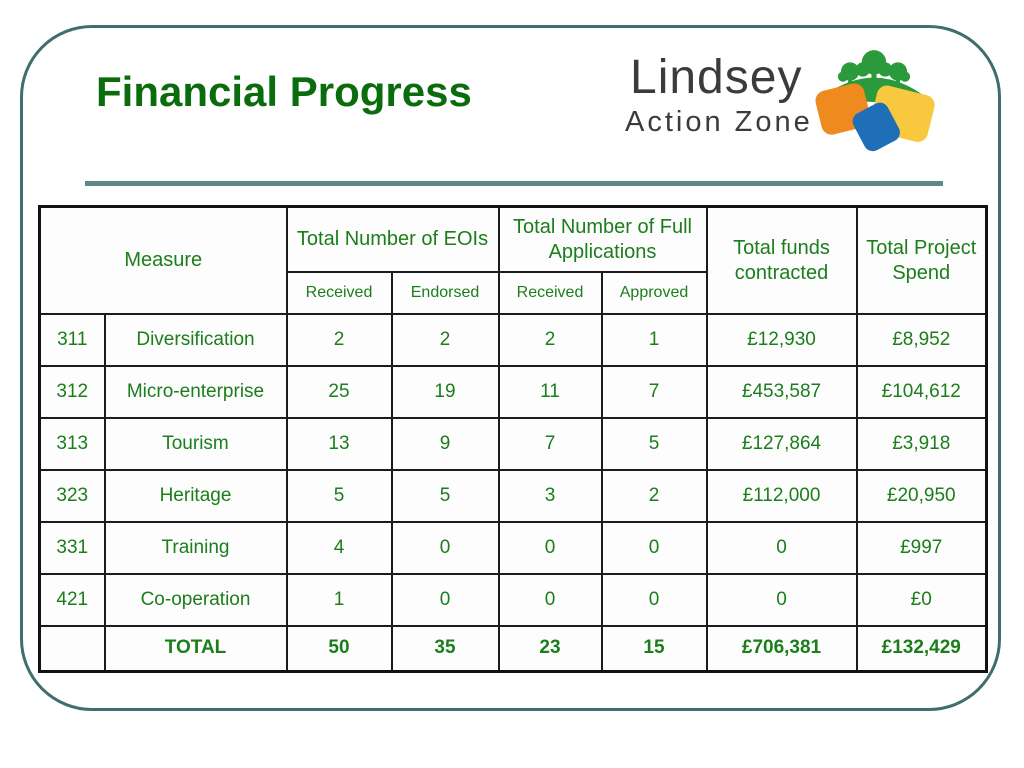 Image resolution: width=1024 pixels, height=768 pixels. What do you see at coordinates (654, 293) in the screenshot?
I see `subheader-app-approved: Approved` at bounding box center [654, 293].